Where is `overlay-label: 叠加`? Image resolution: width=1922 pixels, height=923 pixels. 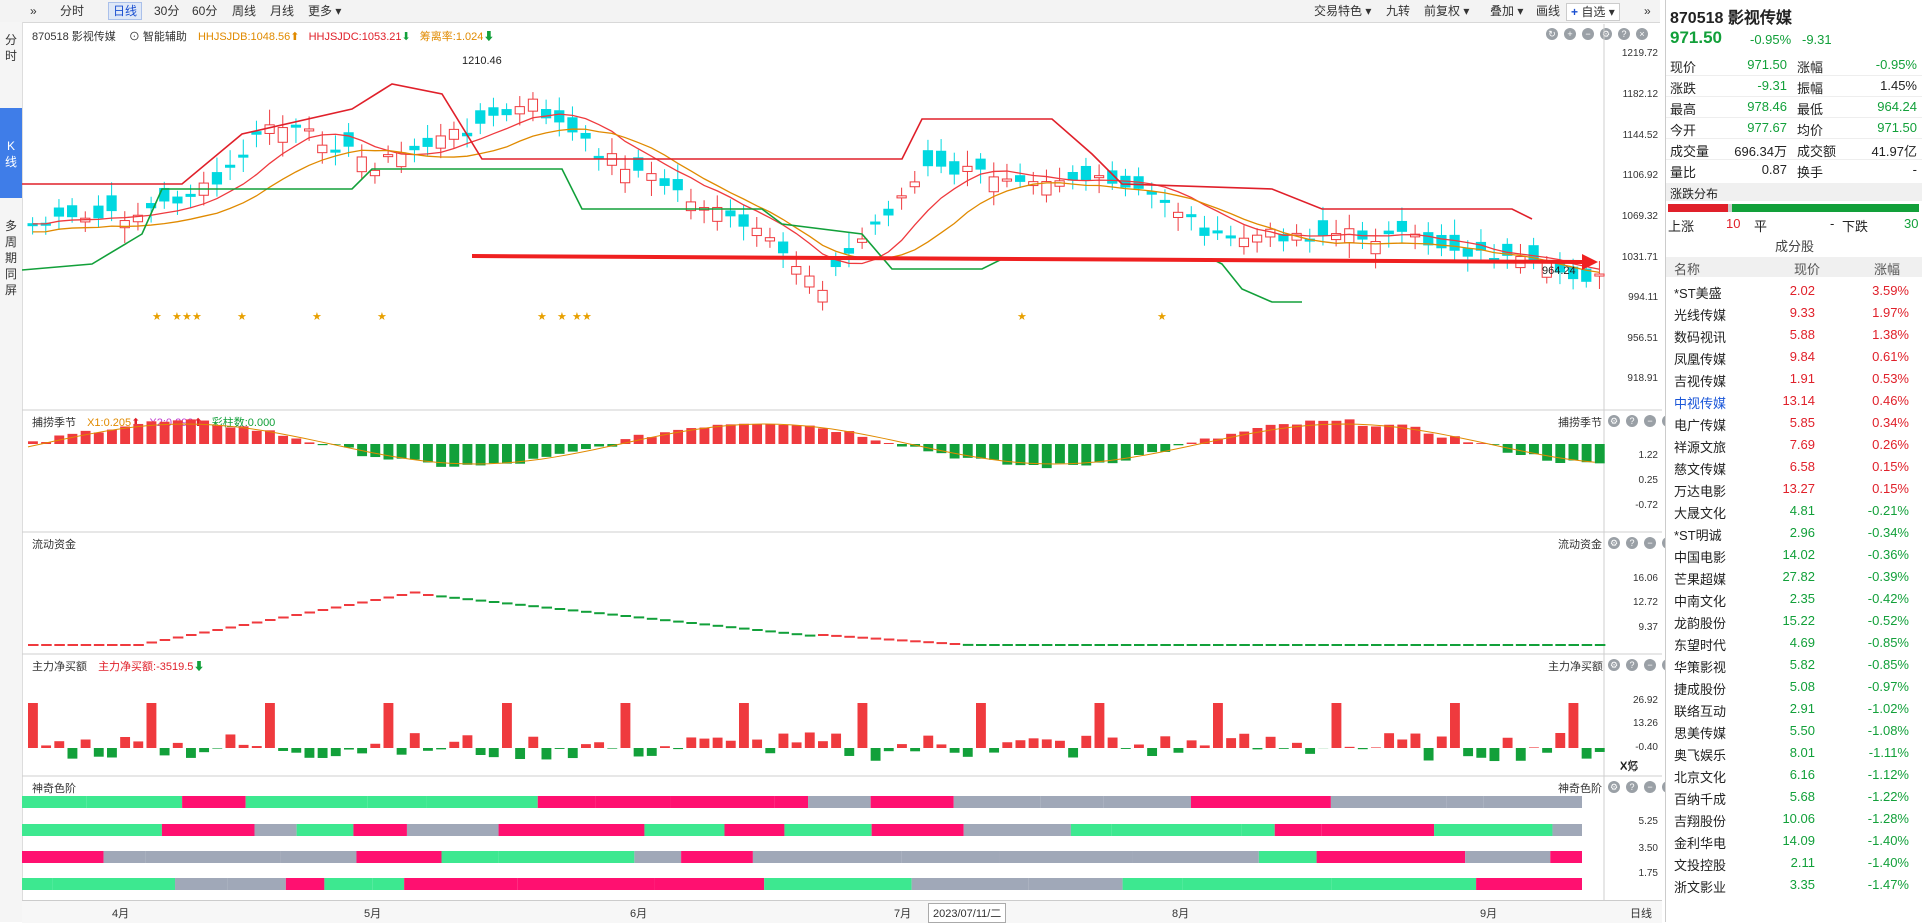
overlay-label: 叠加 is located at coordinates (1502, 11).